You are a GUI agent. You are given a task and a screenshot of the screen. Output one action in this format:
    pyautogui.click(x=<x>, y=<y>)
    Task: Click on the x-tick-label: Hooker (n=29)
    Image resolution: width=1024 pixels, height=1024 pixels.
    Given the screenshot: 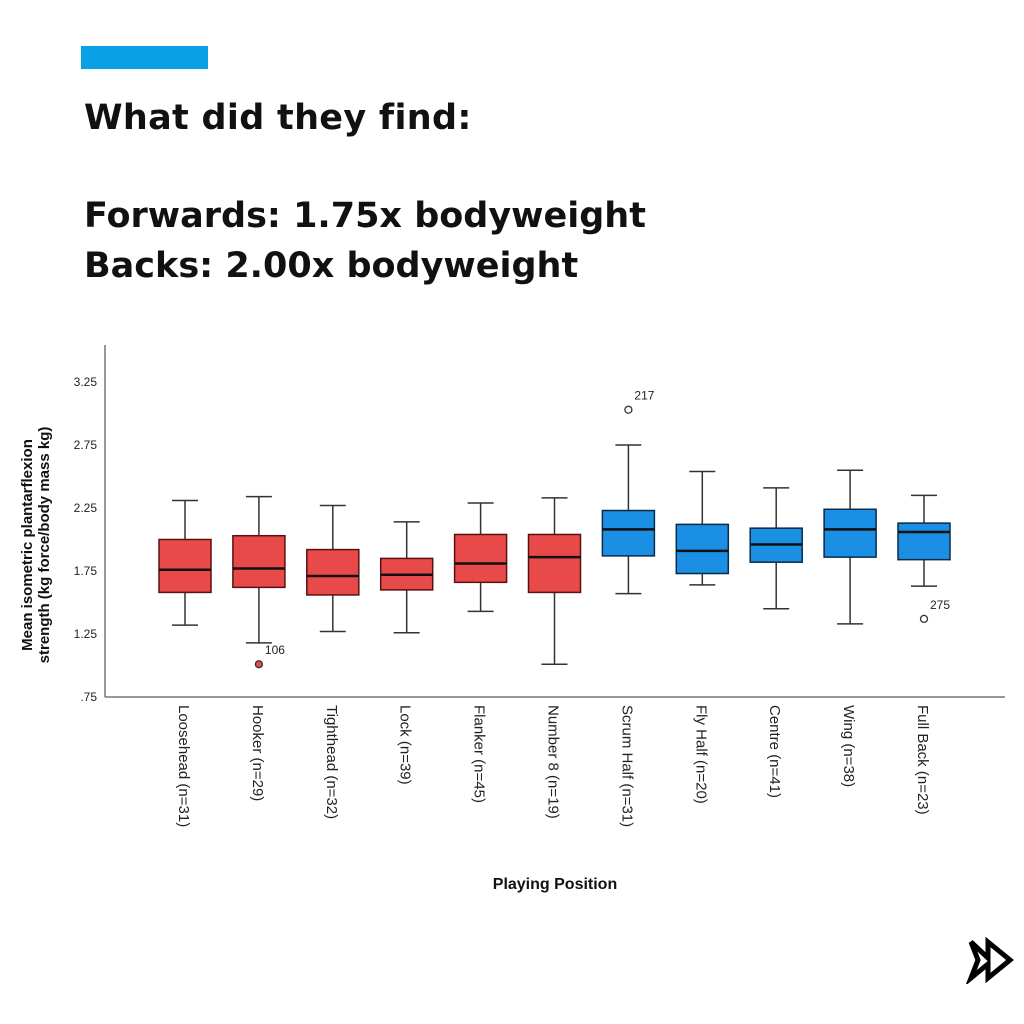 What is the action you would take?
    pyautogui.click(x=257, y=753)
    